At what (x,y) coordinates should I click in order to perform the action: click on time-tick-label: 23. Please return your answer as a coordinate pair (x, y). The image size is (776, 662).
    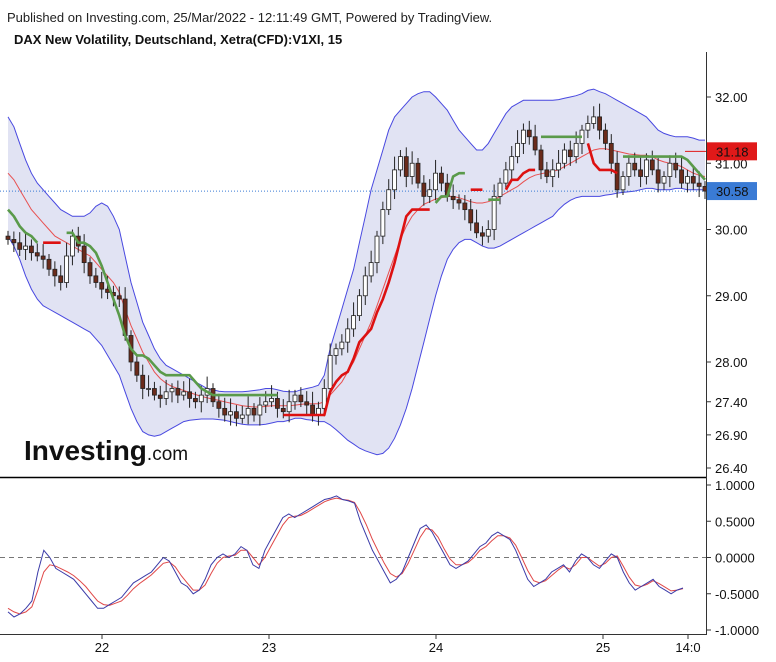
    Looking at the image, I should click on (269, 647).